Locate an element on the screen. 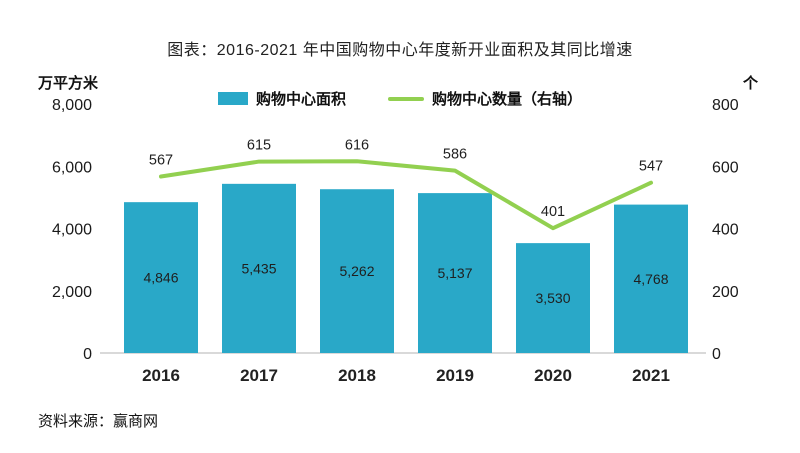 This screenshot has width=800, height=453. bar-2020 is located at coordinates (553, 298).